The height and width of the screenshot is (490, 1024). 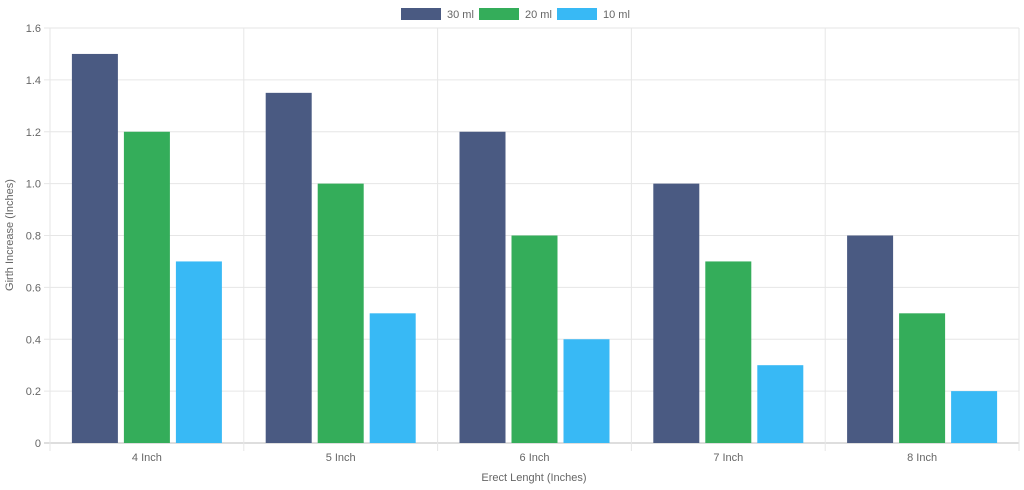 What do you see at coordinates (974, 417) in the screenshot?
I see `bar-10-ml-8-inch` at bounding box center [974, 417].